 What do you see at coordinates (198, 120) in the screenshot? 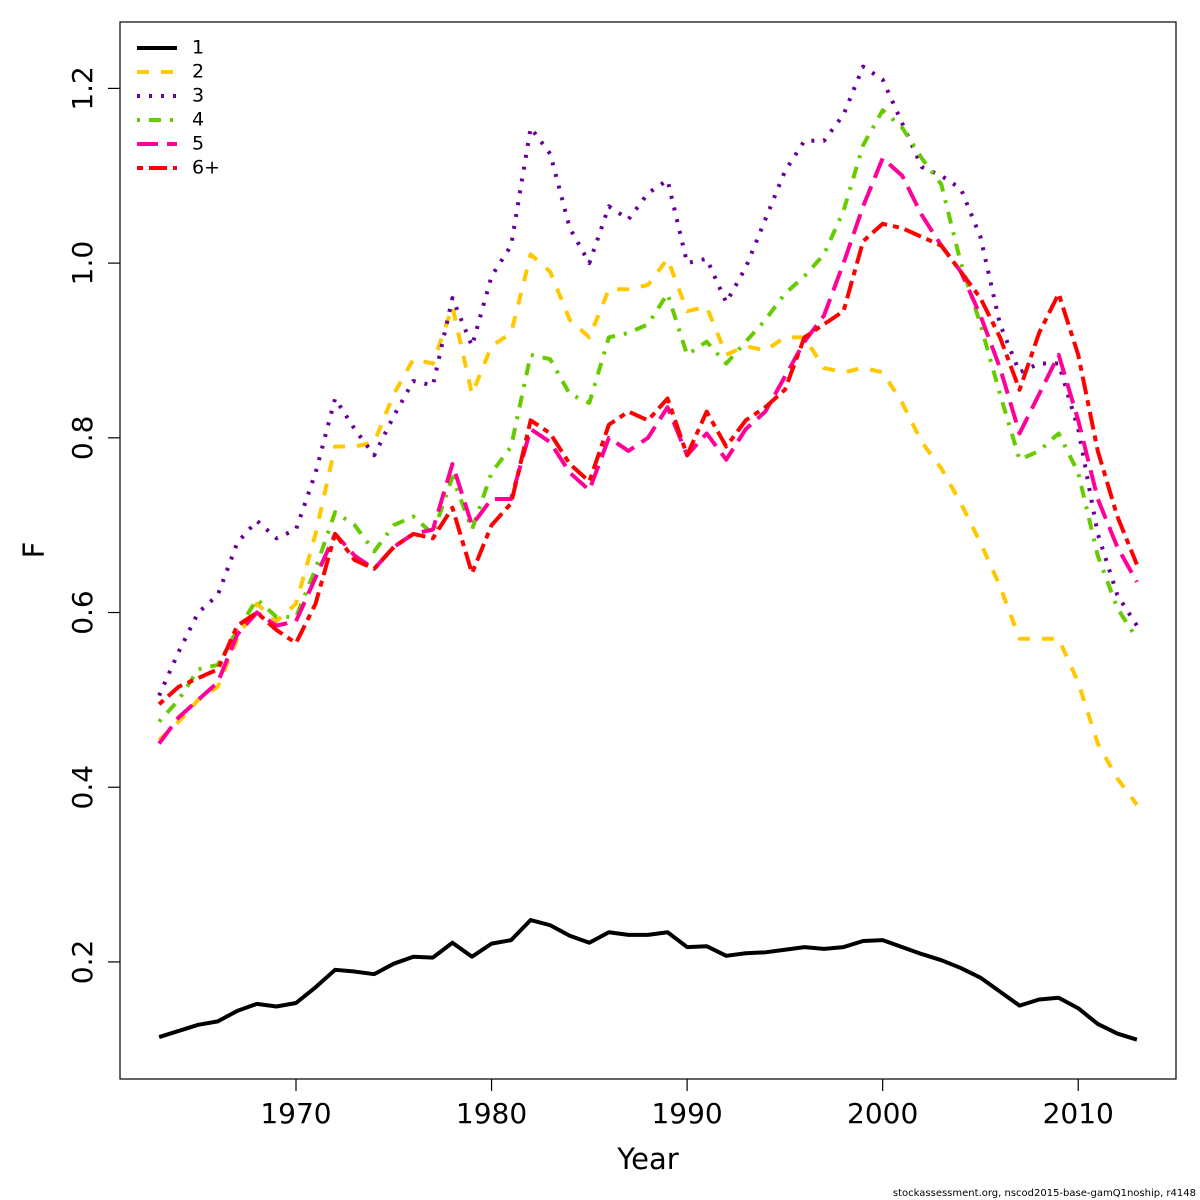
I see `legend-label: 4` at bounding box center [198, 120].